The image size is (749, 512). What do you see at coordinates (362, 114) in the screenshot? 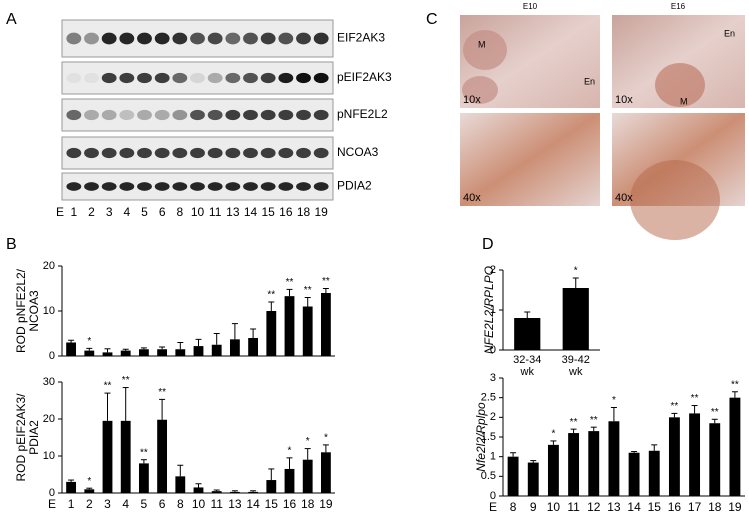
I see `blot-label: pNFE2L2` at bounding box center [362, 114].